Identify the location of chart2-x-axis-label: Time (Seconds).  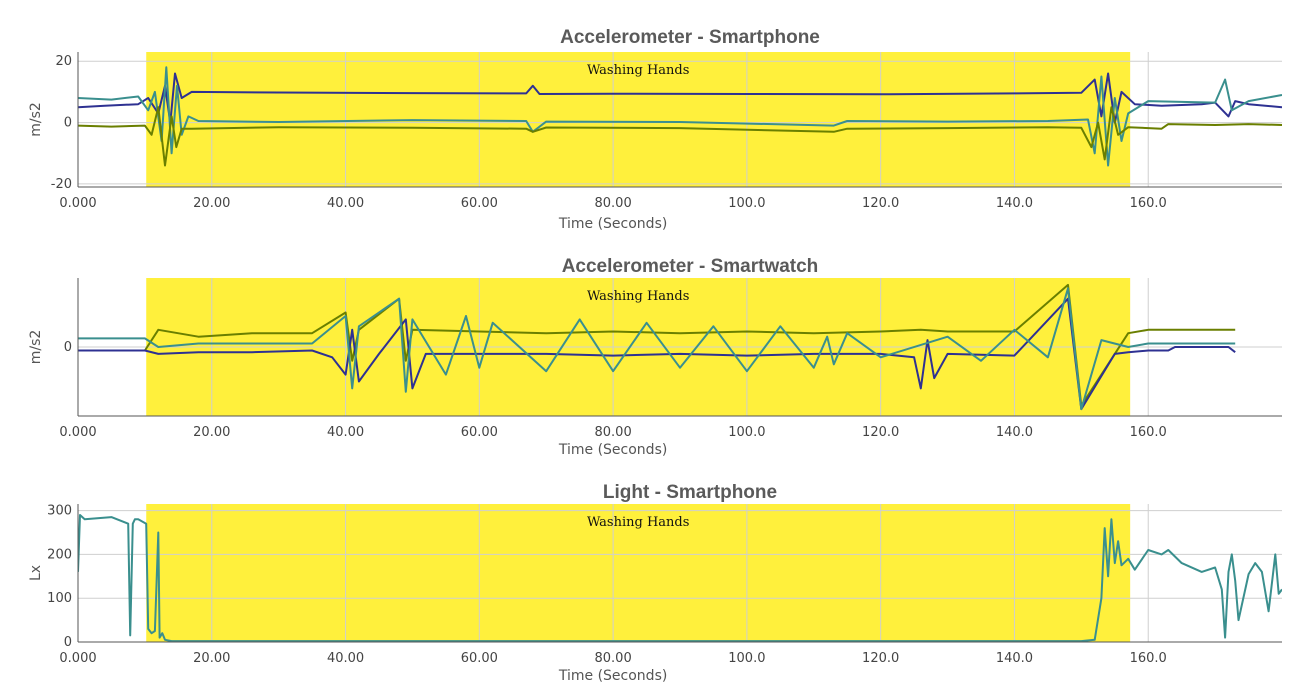
(612, 450).